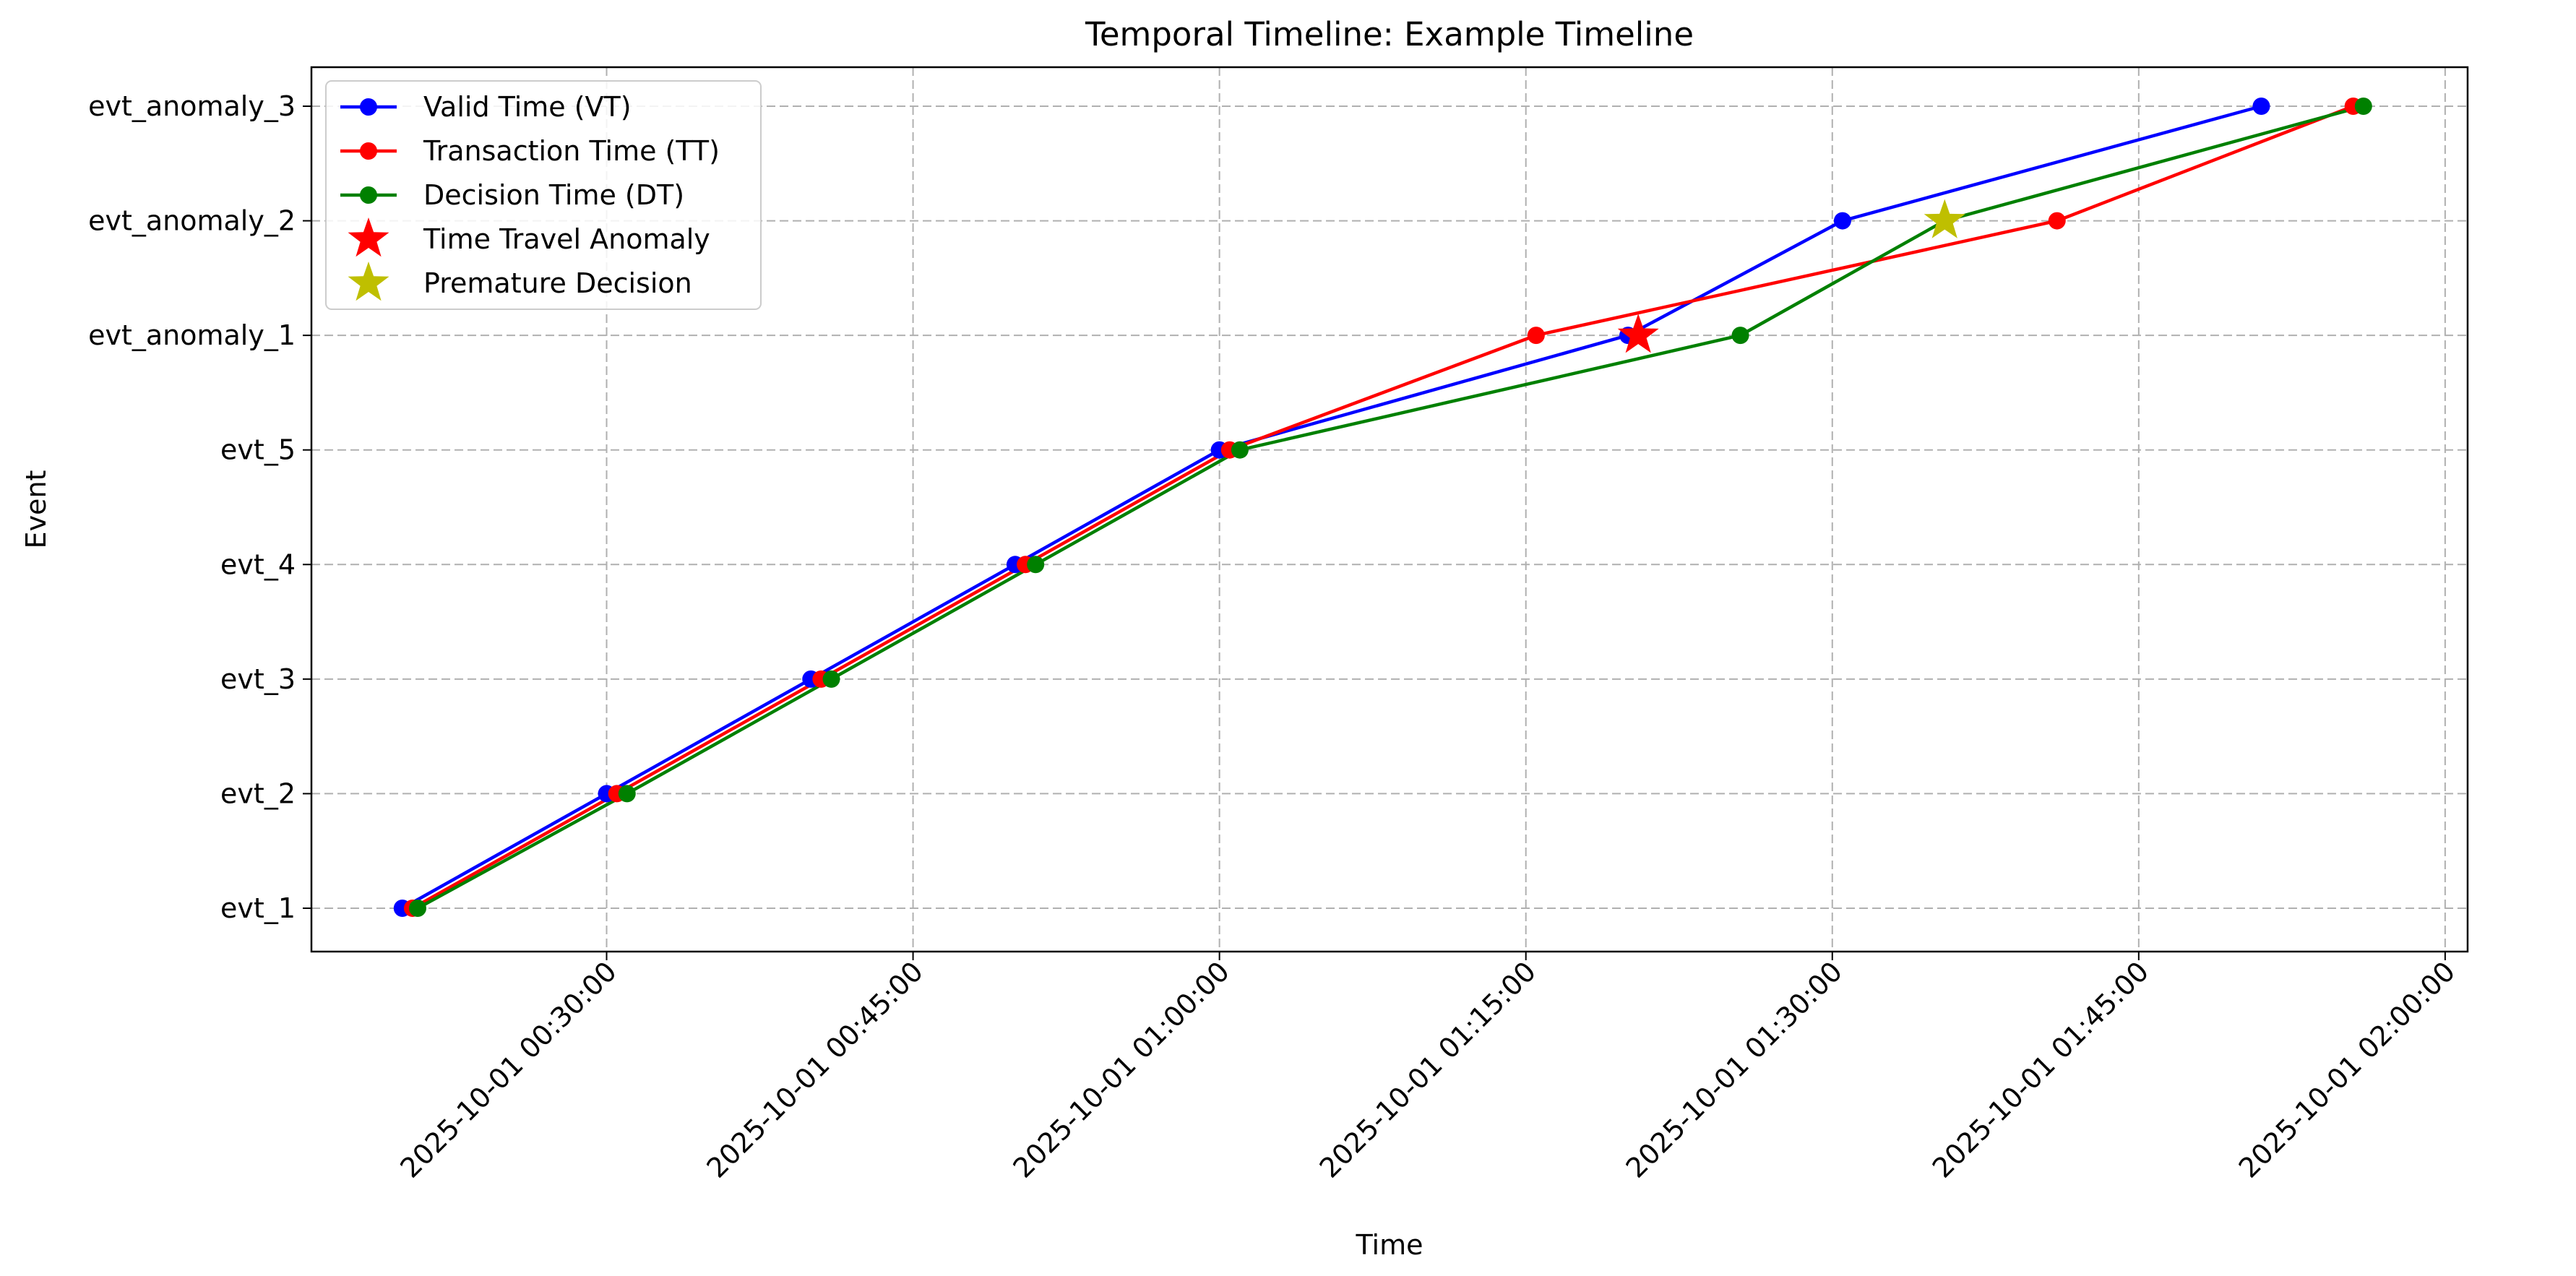  What do you see at coordinates (508, 1069) in the screenshot?
I see `x-tick-label: 2025-10-01 00:30:00` at bounding box center [508, 1069].